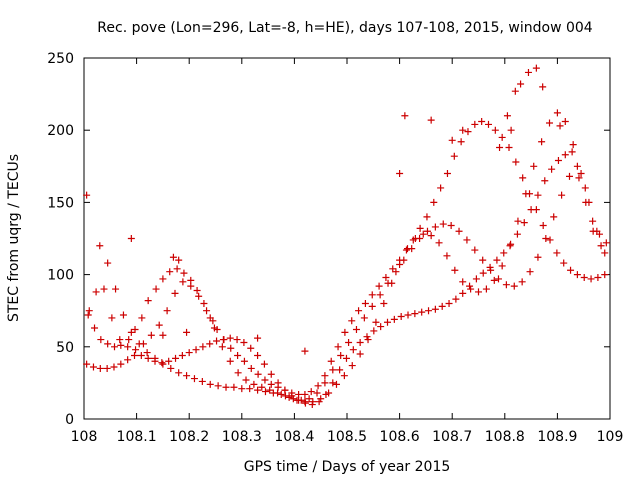  What do you see at coordinates (84, 437) in the screenshot?
I see `x-tick-label: 108` at bounding box center [84, 437].